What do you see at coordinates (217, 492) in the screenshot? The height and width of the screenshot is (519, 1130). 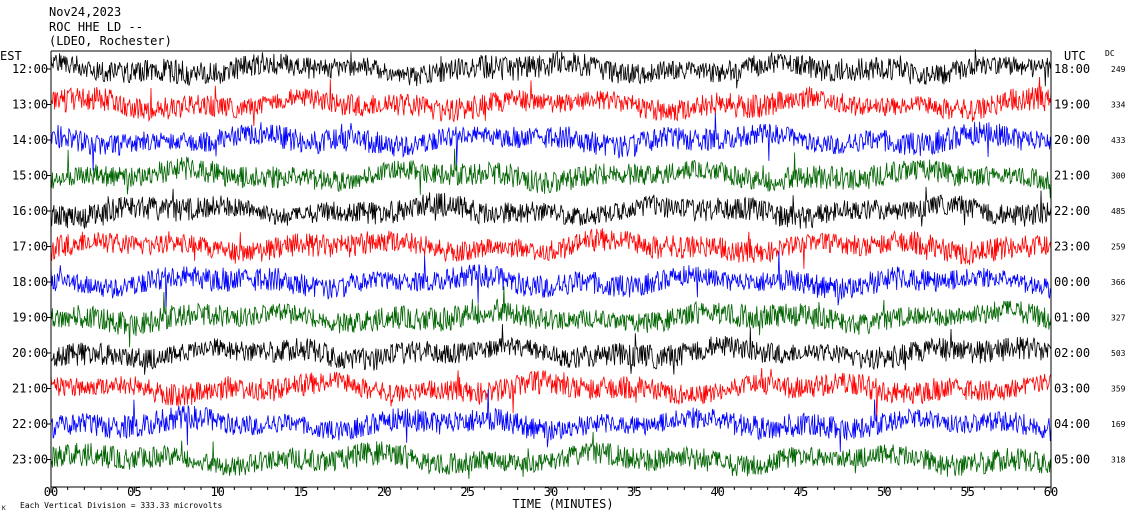 I see `x-tick-label: 10` at bounding box center [217, 492].